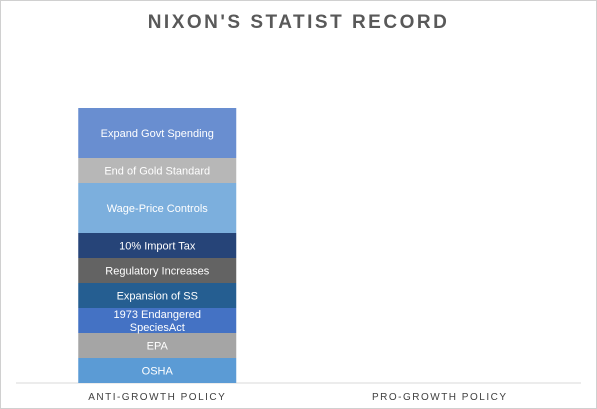 Image resolution: width=597 pixels, height=409 pixels. I want to click on segment-label: Regulatory Increases, so click(157, 272).